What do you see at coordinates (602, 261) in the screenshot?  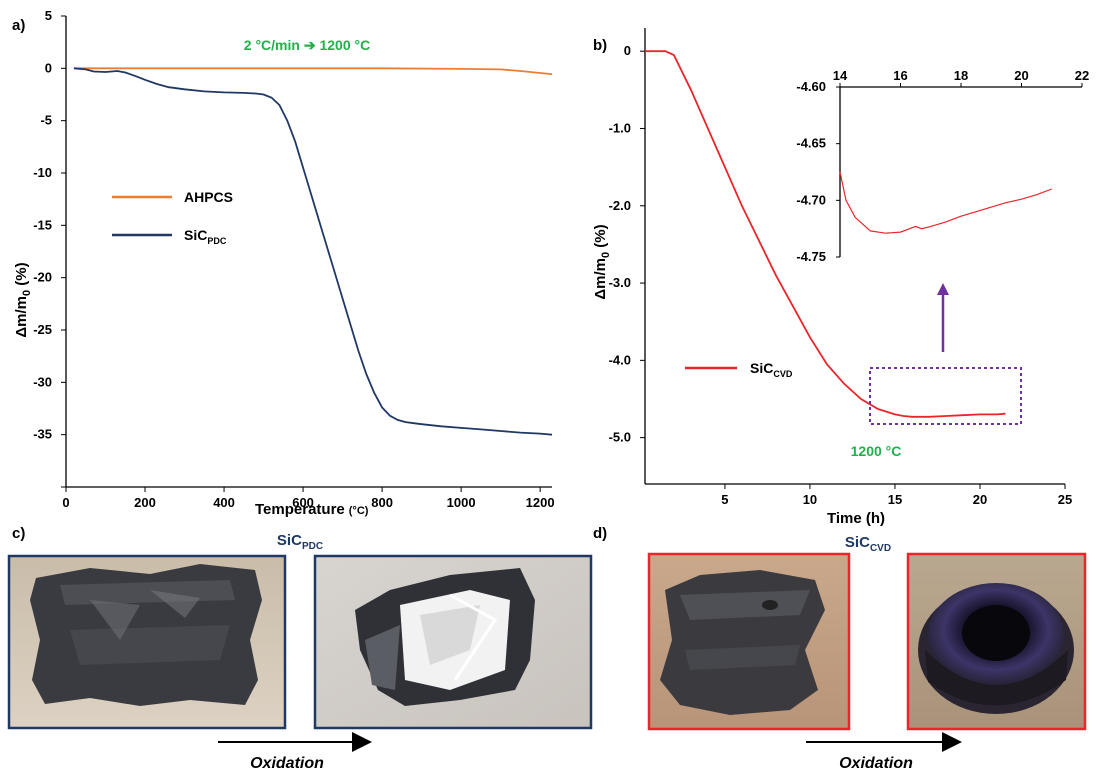 I see `chart-b-y-title: Δm/m0 (%)` at bounding box center [602, 261].